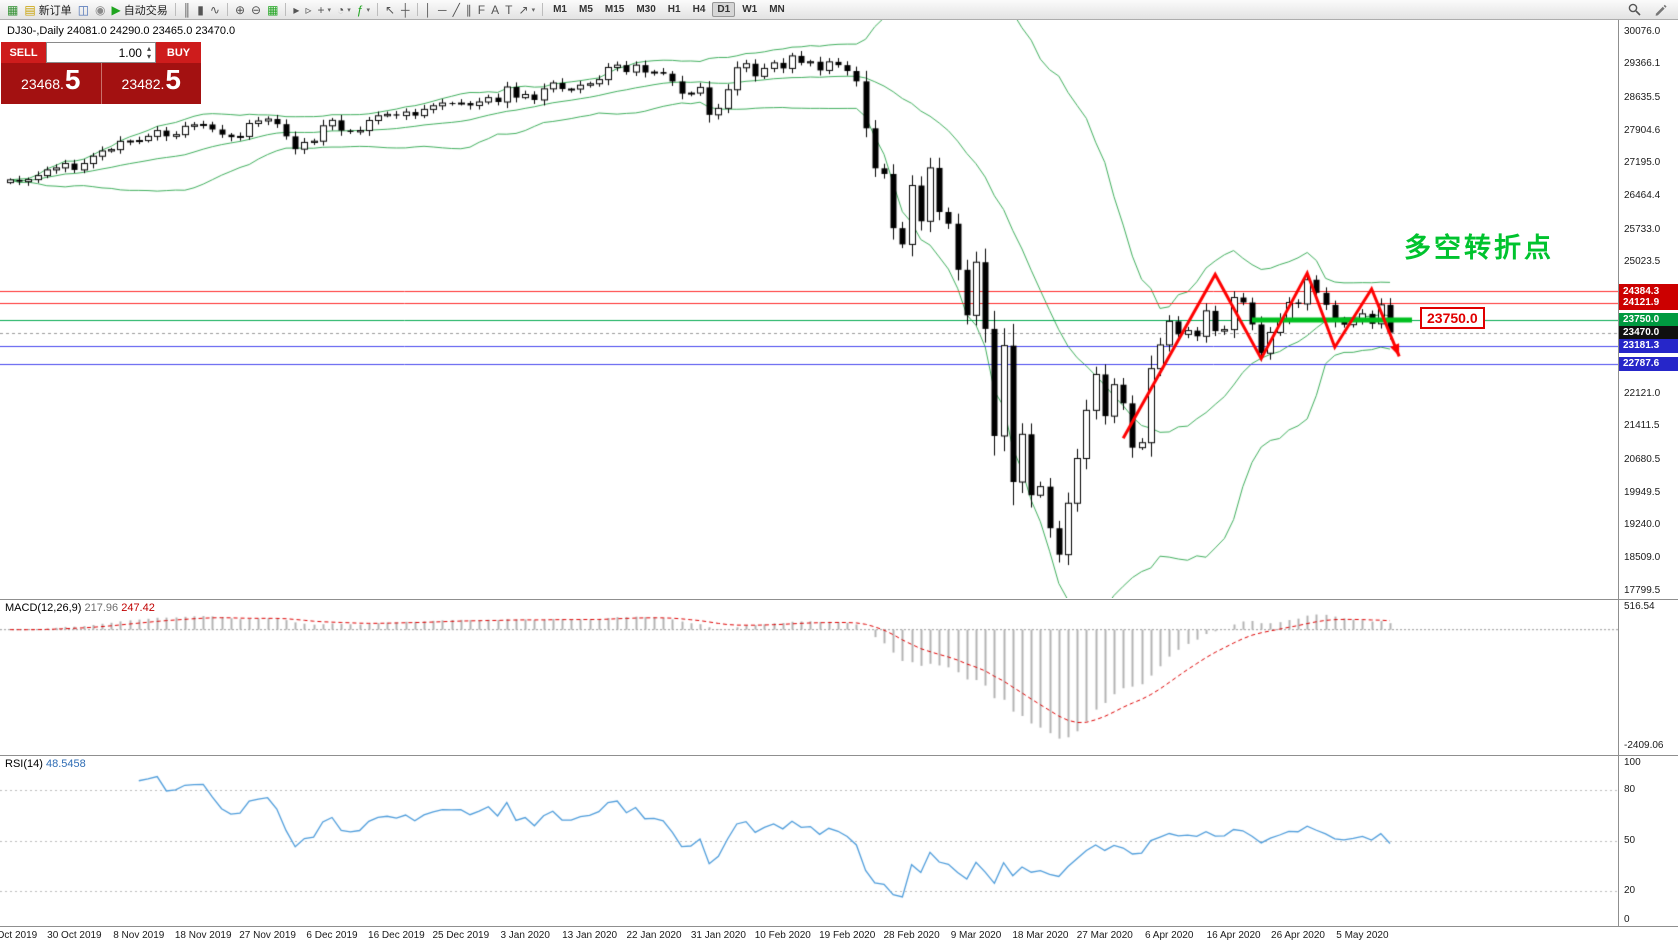  I want to click on price-level-tag: 23181.3, so click(1648, 345).